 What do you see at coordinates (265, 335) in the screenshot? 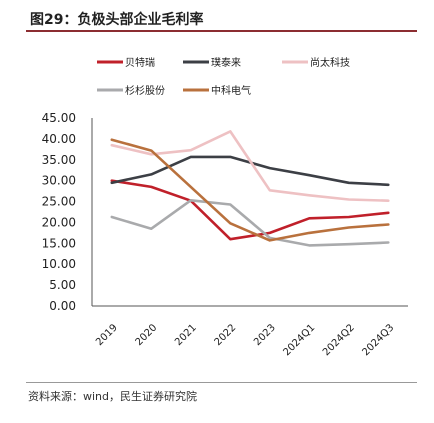
I see `x-tick-label: 2023` at bounding box center [265, 335].